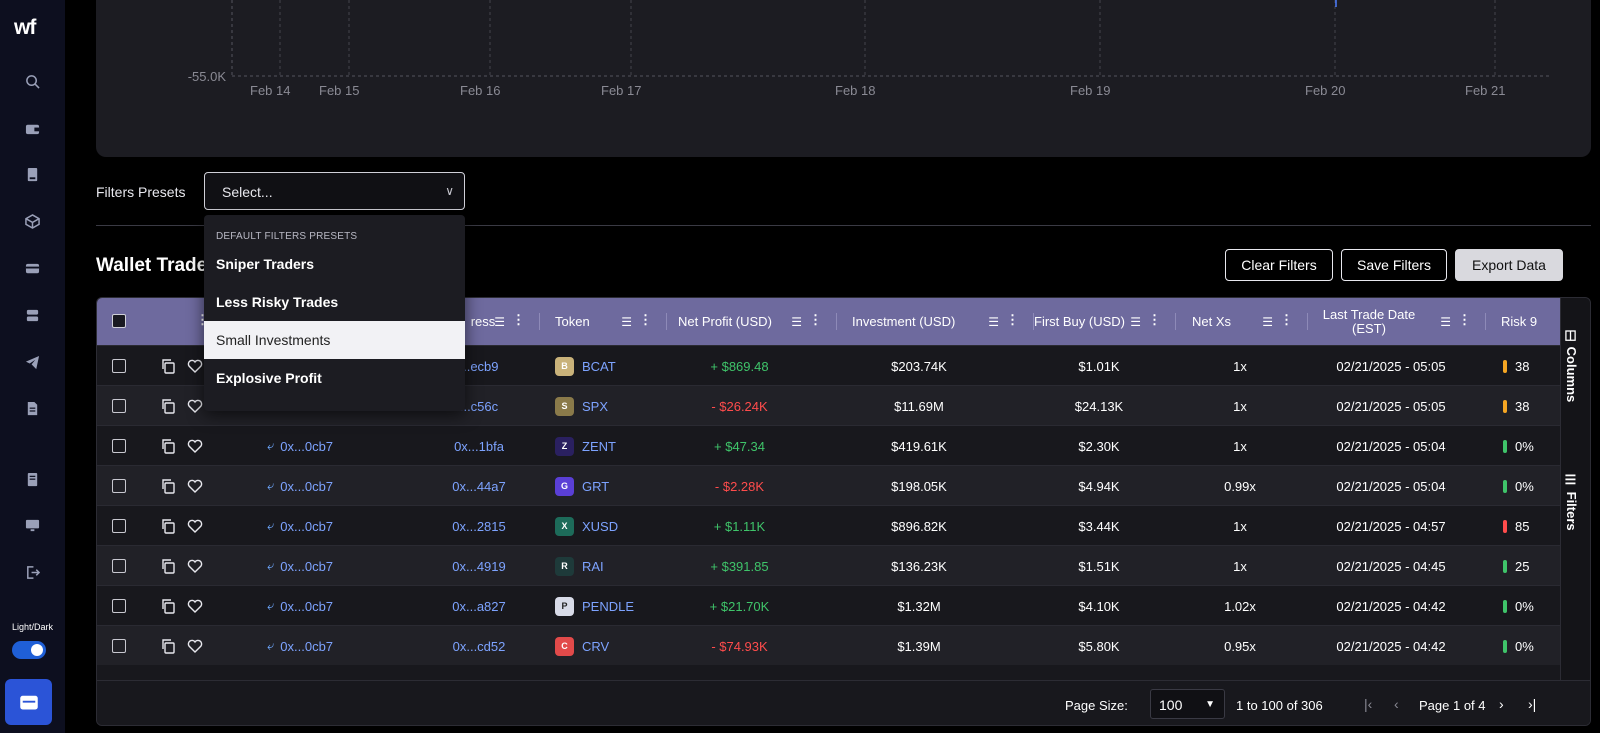 The width and height of the screenshot is (1600, 733). I want to click on theme-toggle, so click(29, 650).